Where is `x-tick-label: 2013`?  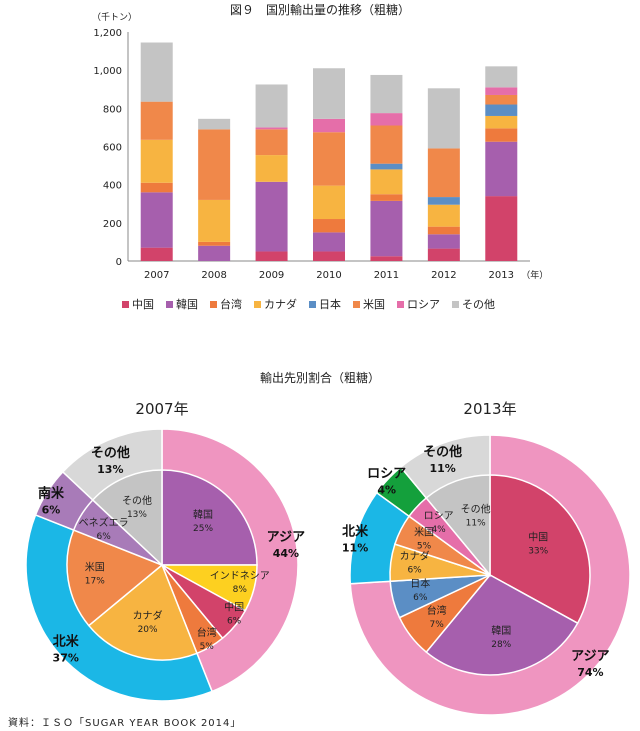 x-tick-label: 2013 is located at coordinates (501, 275).